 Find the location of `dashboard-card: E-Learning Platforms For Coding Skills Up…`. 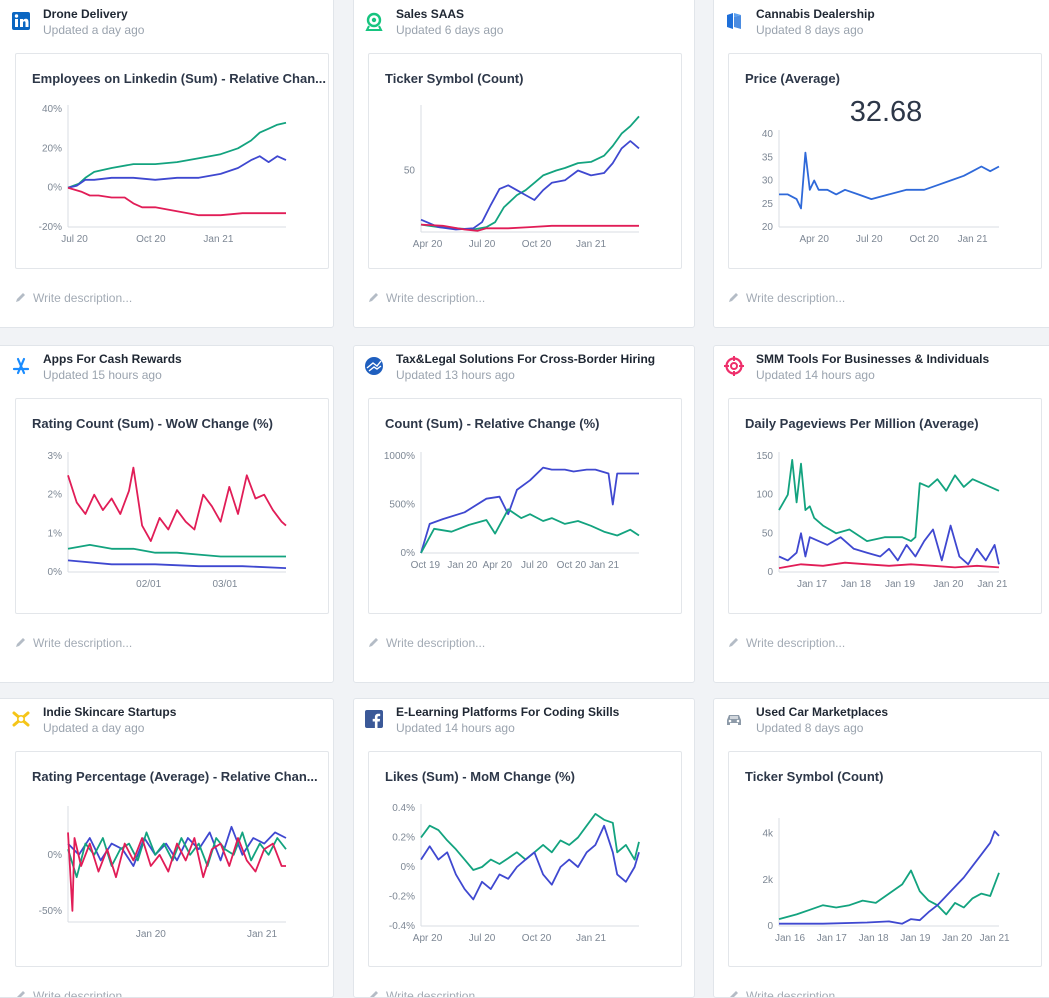

dashboard-card: E-Learning Platforms For Coding Skills Up… is located at coordinates (524, 848).